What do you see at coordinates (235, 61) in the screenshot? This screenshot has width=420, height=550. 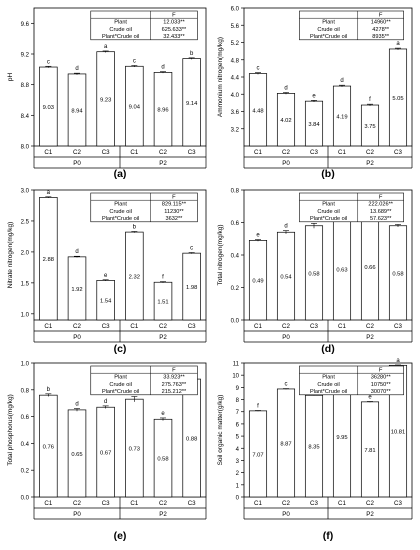 I see `y-tick-label: 4.8` at bounding box center [235, 61].